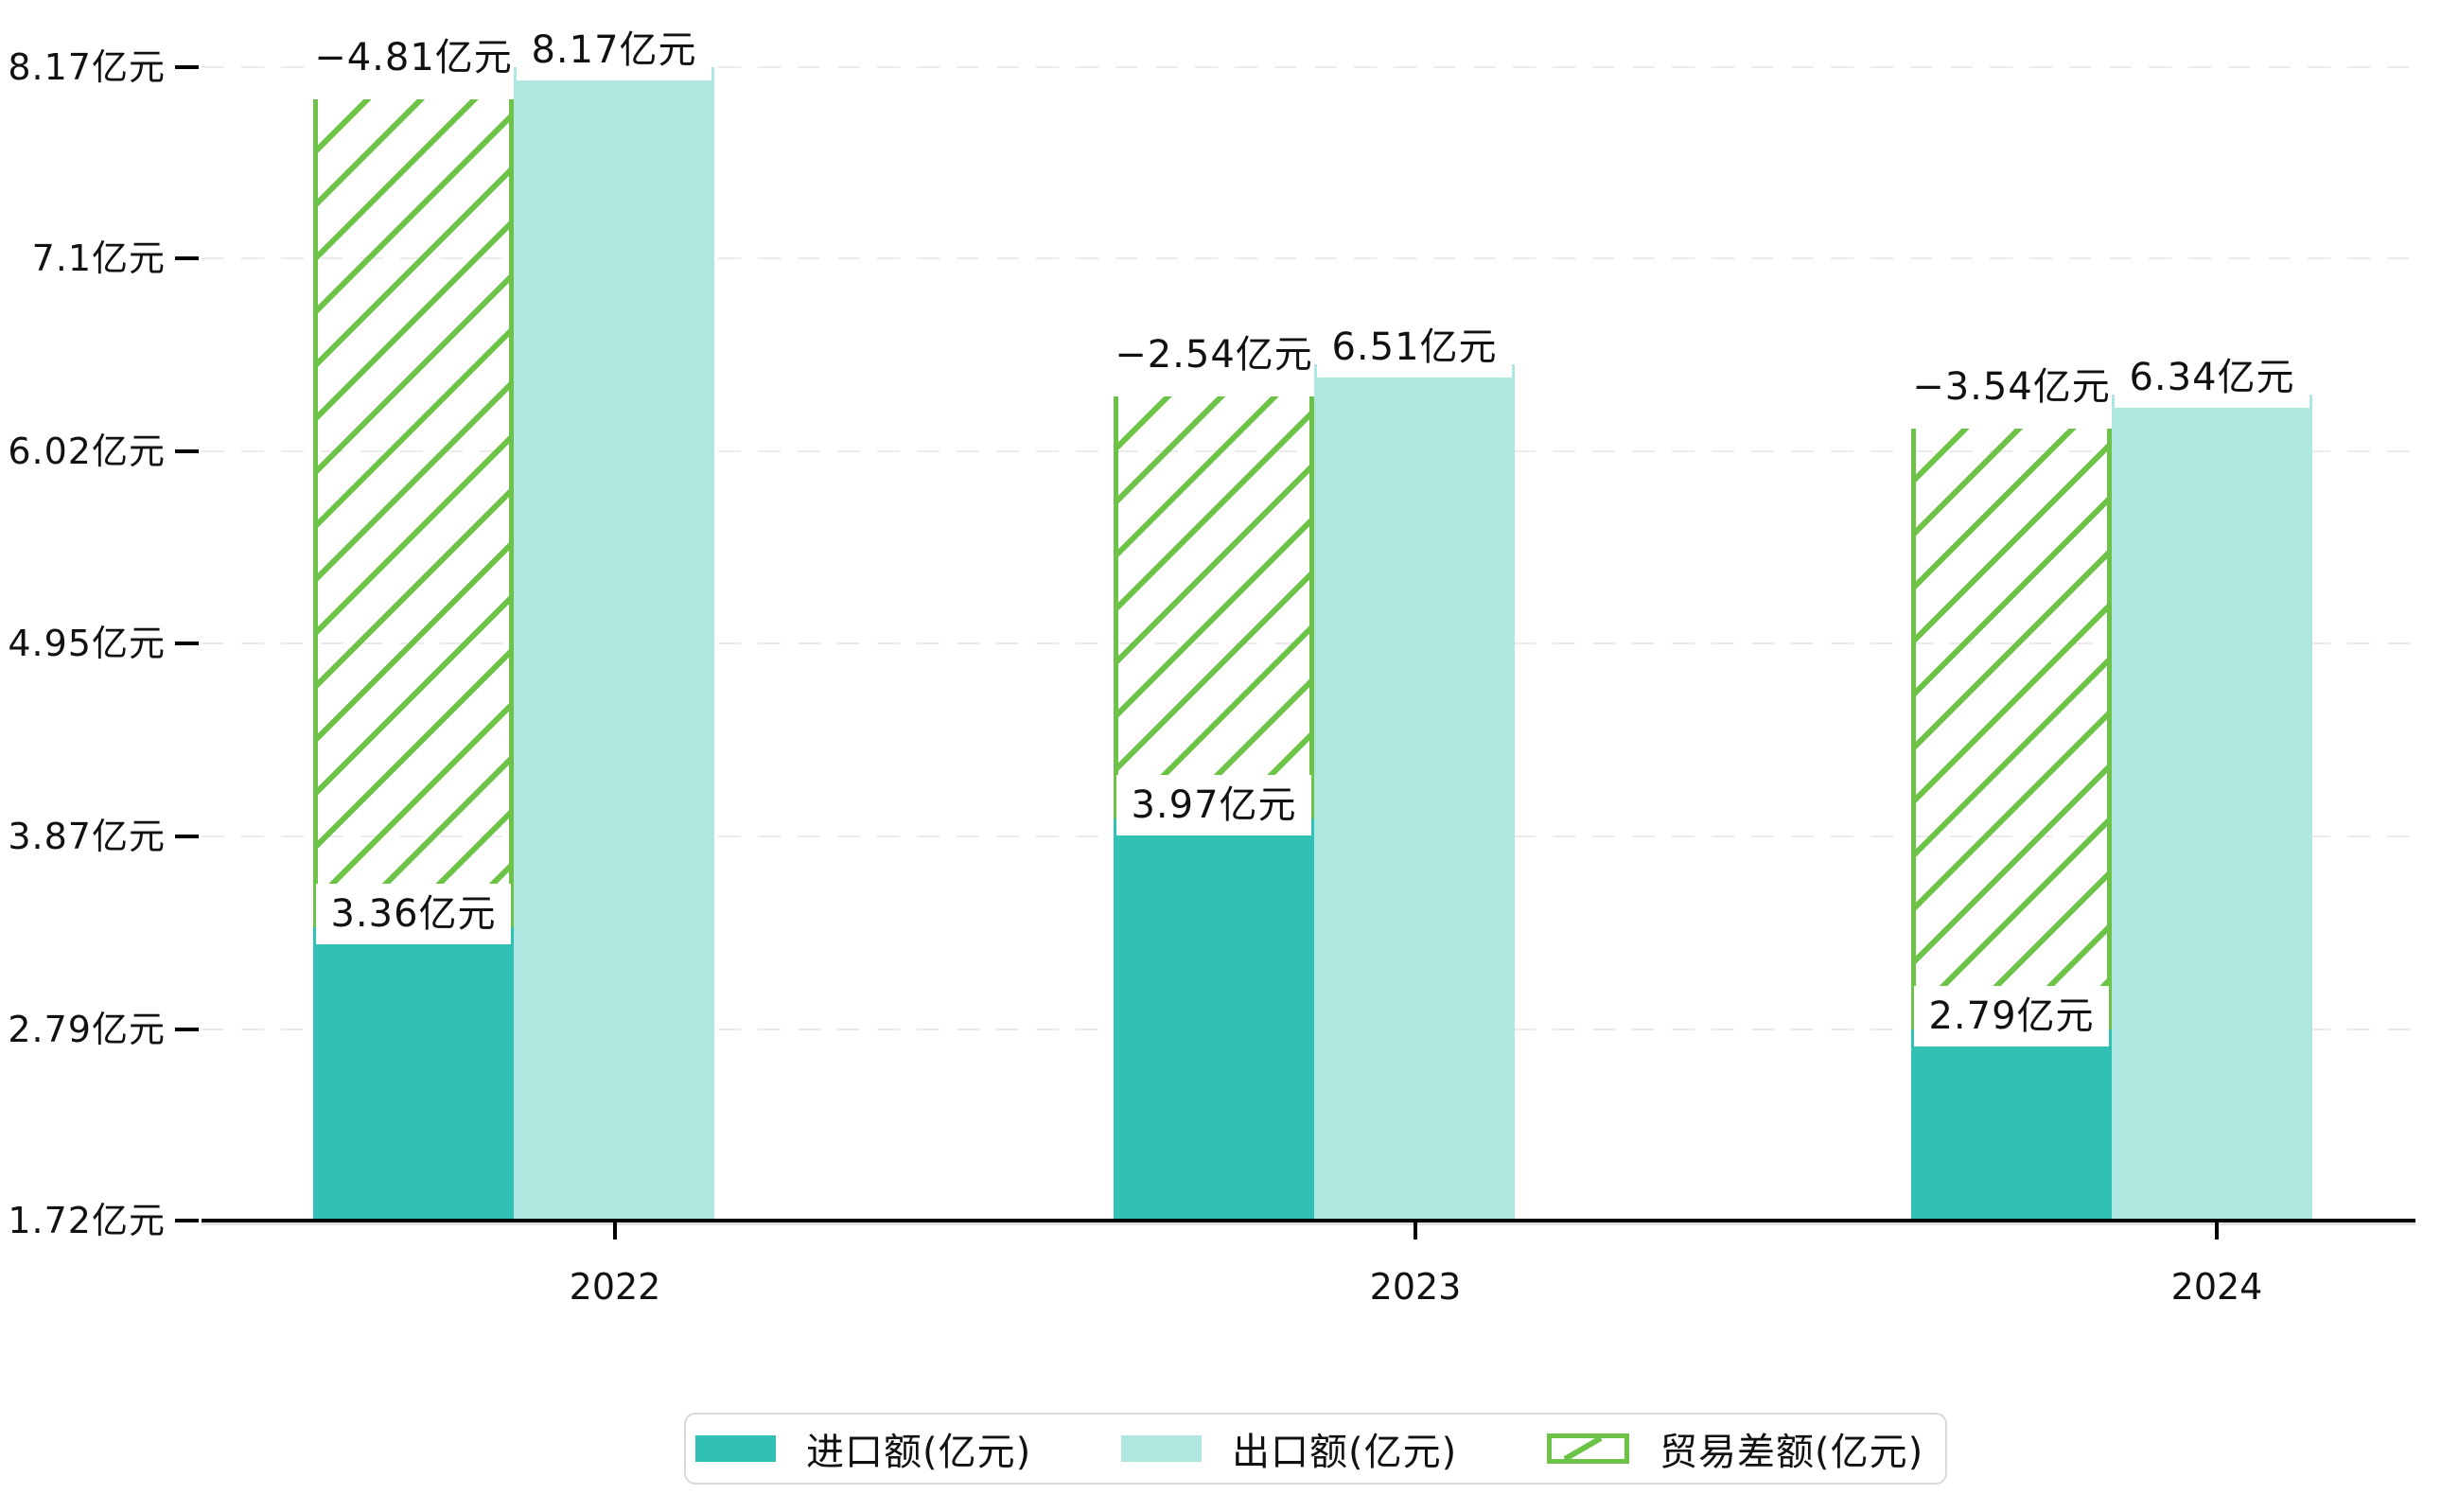 This screenshot has width=2441, height=1512. I want to click on value-label-export-2022: 8.17亿元, so click(614, 50).